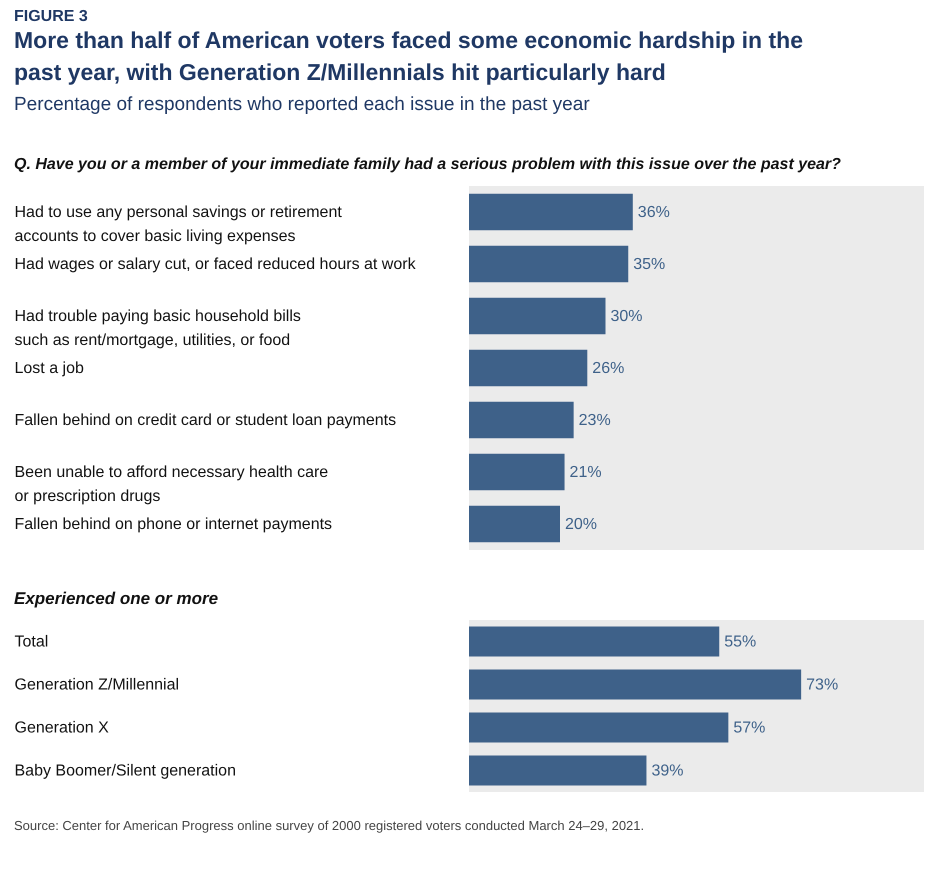 This screenshot has height=882, width=948. I want to click on y-tick-label: Been unable to afford necessary health care or prescription drugs, so click(171, 484).